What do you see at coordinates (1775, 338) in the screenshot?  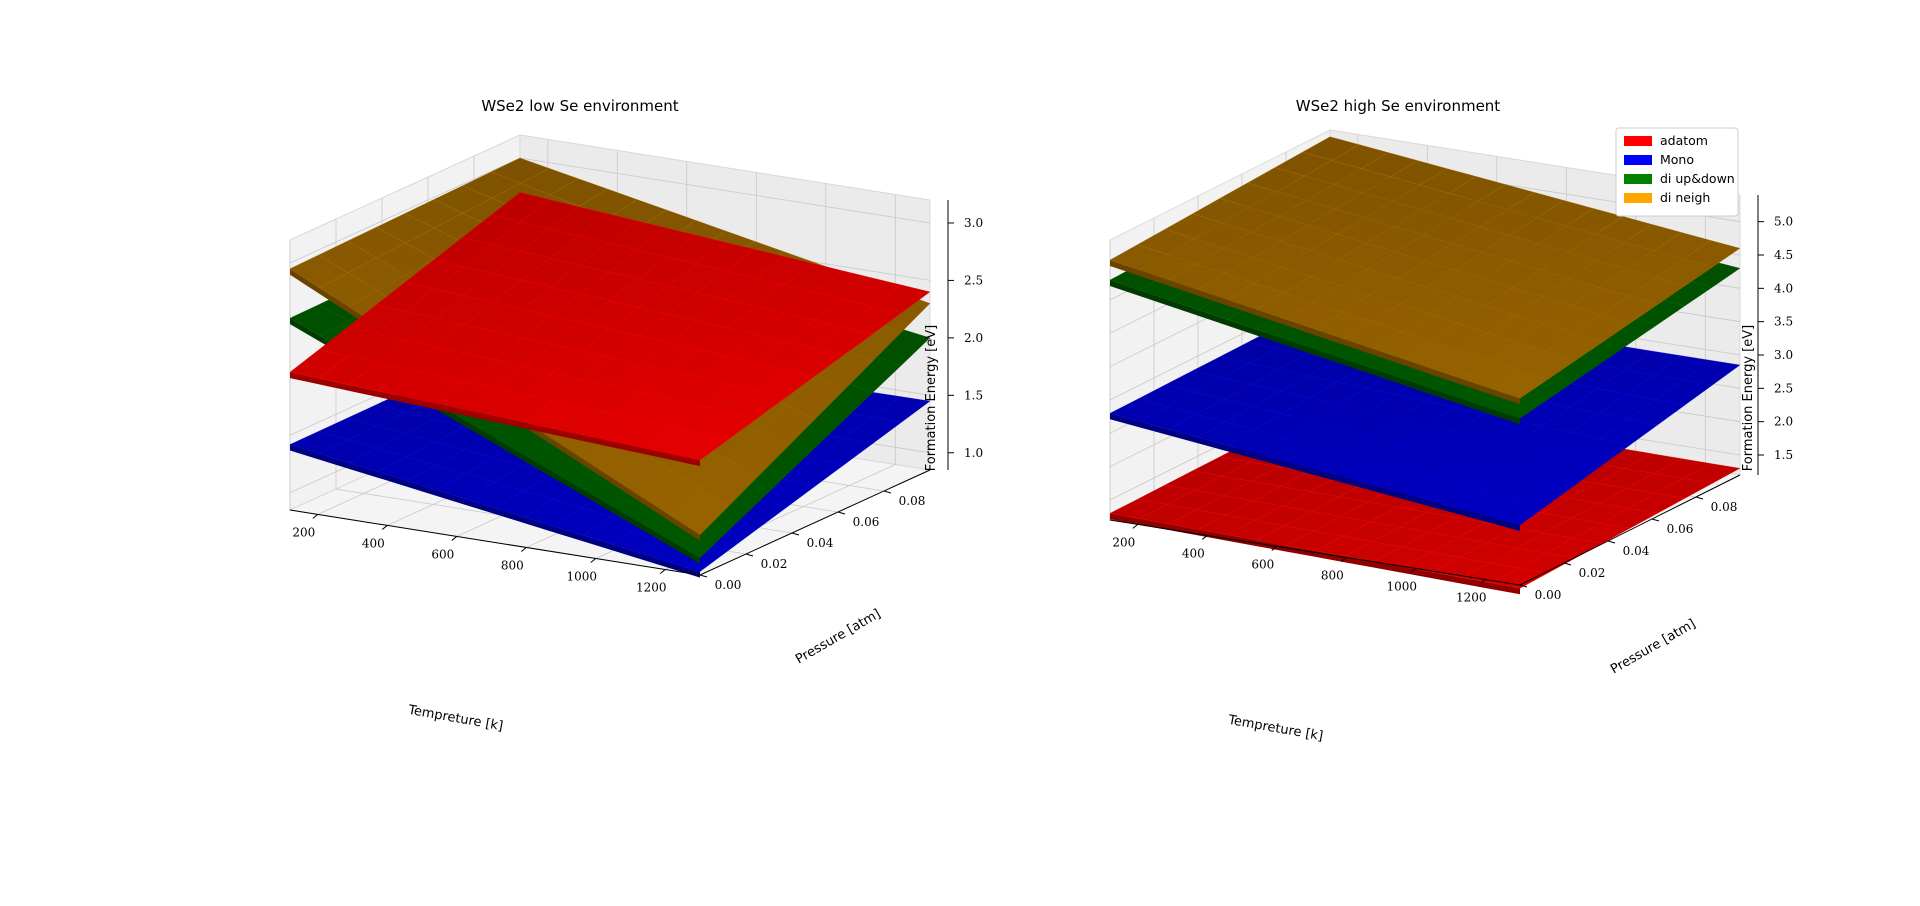 I see `z-tick-labels: 1.5 2.0 2.5 3.0 3.5 4.0 4.5 5.0` at bounding box center [1775, 338].